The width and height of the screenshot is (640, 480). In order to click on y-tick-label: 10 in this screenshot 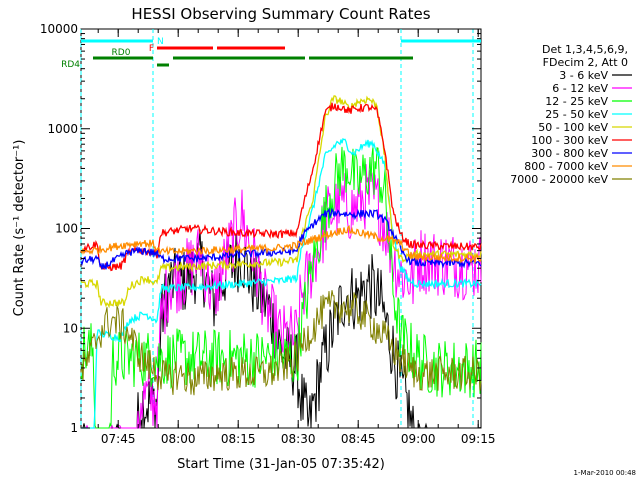, I will do `click(70, 328)`.